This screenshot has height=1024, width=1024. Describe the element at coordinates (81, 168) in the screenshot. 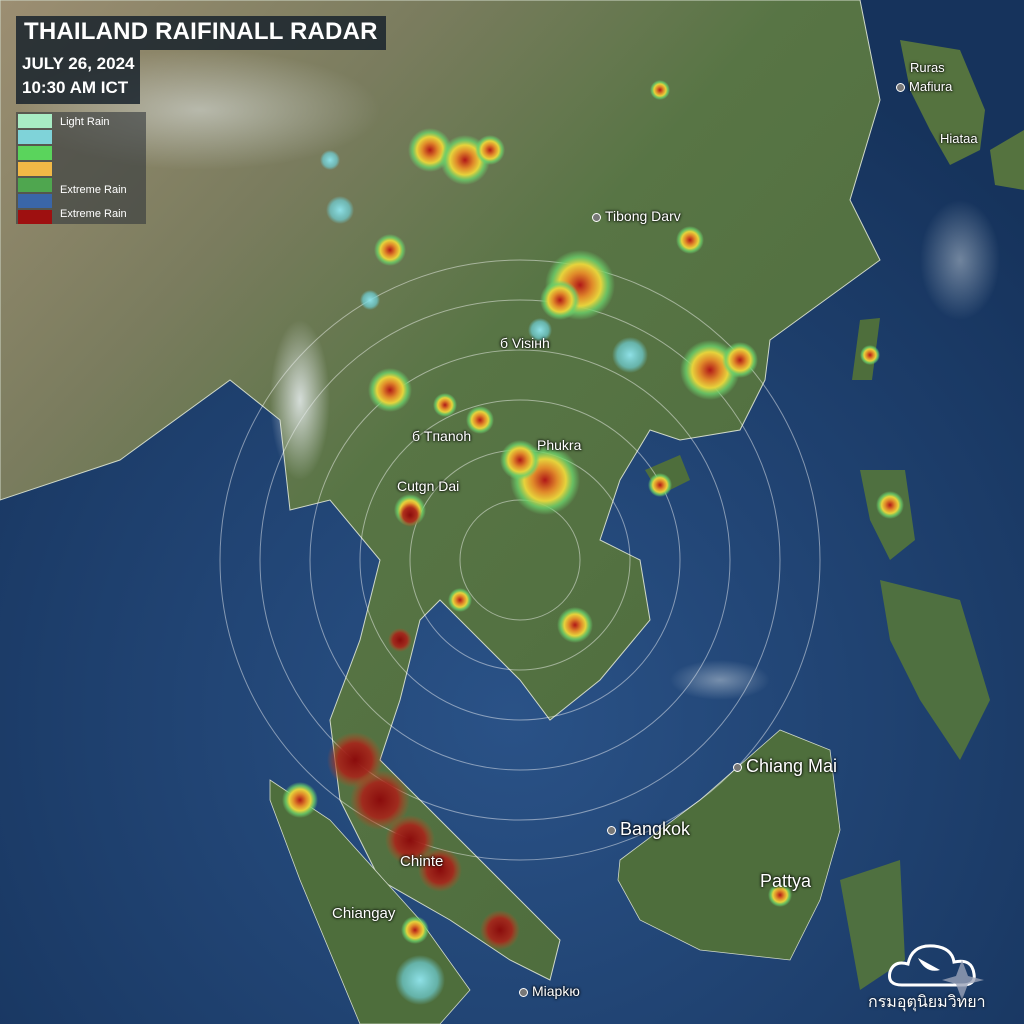

I see `legend: Light Rain Extreme Rain Extreme Rain` at that location.